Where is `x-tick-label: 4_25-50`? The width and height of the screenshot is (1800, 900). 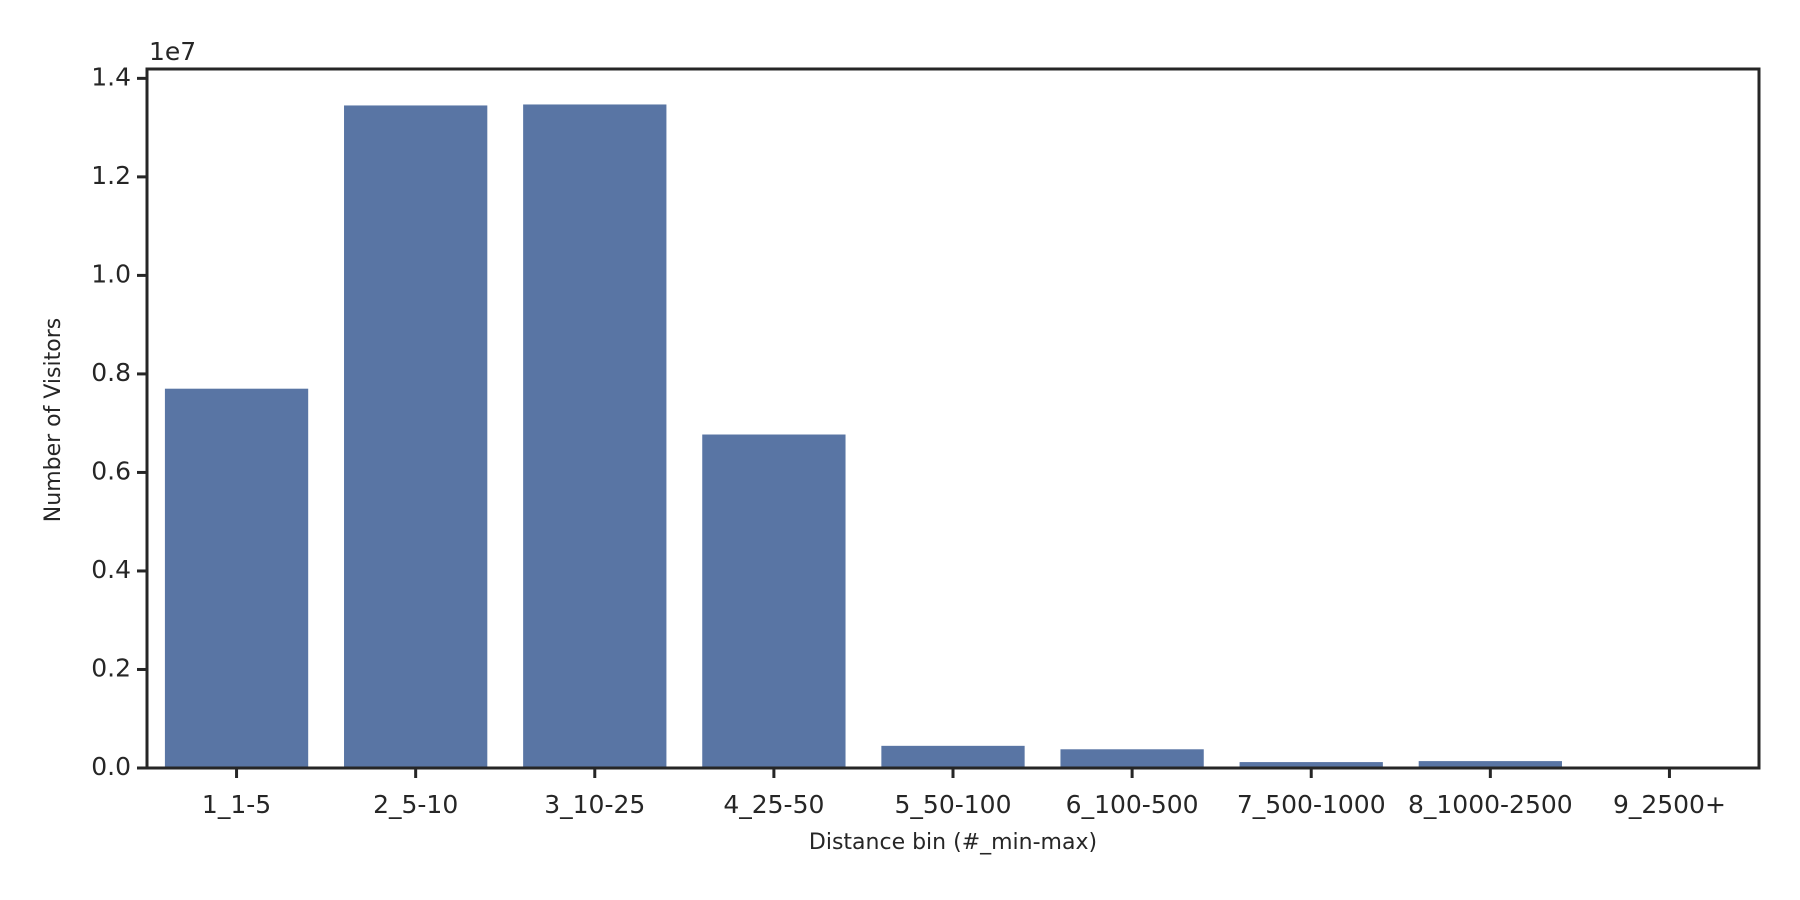
x-tick-label: 4_25-50 is located at coordinates (773, 804).